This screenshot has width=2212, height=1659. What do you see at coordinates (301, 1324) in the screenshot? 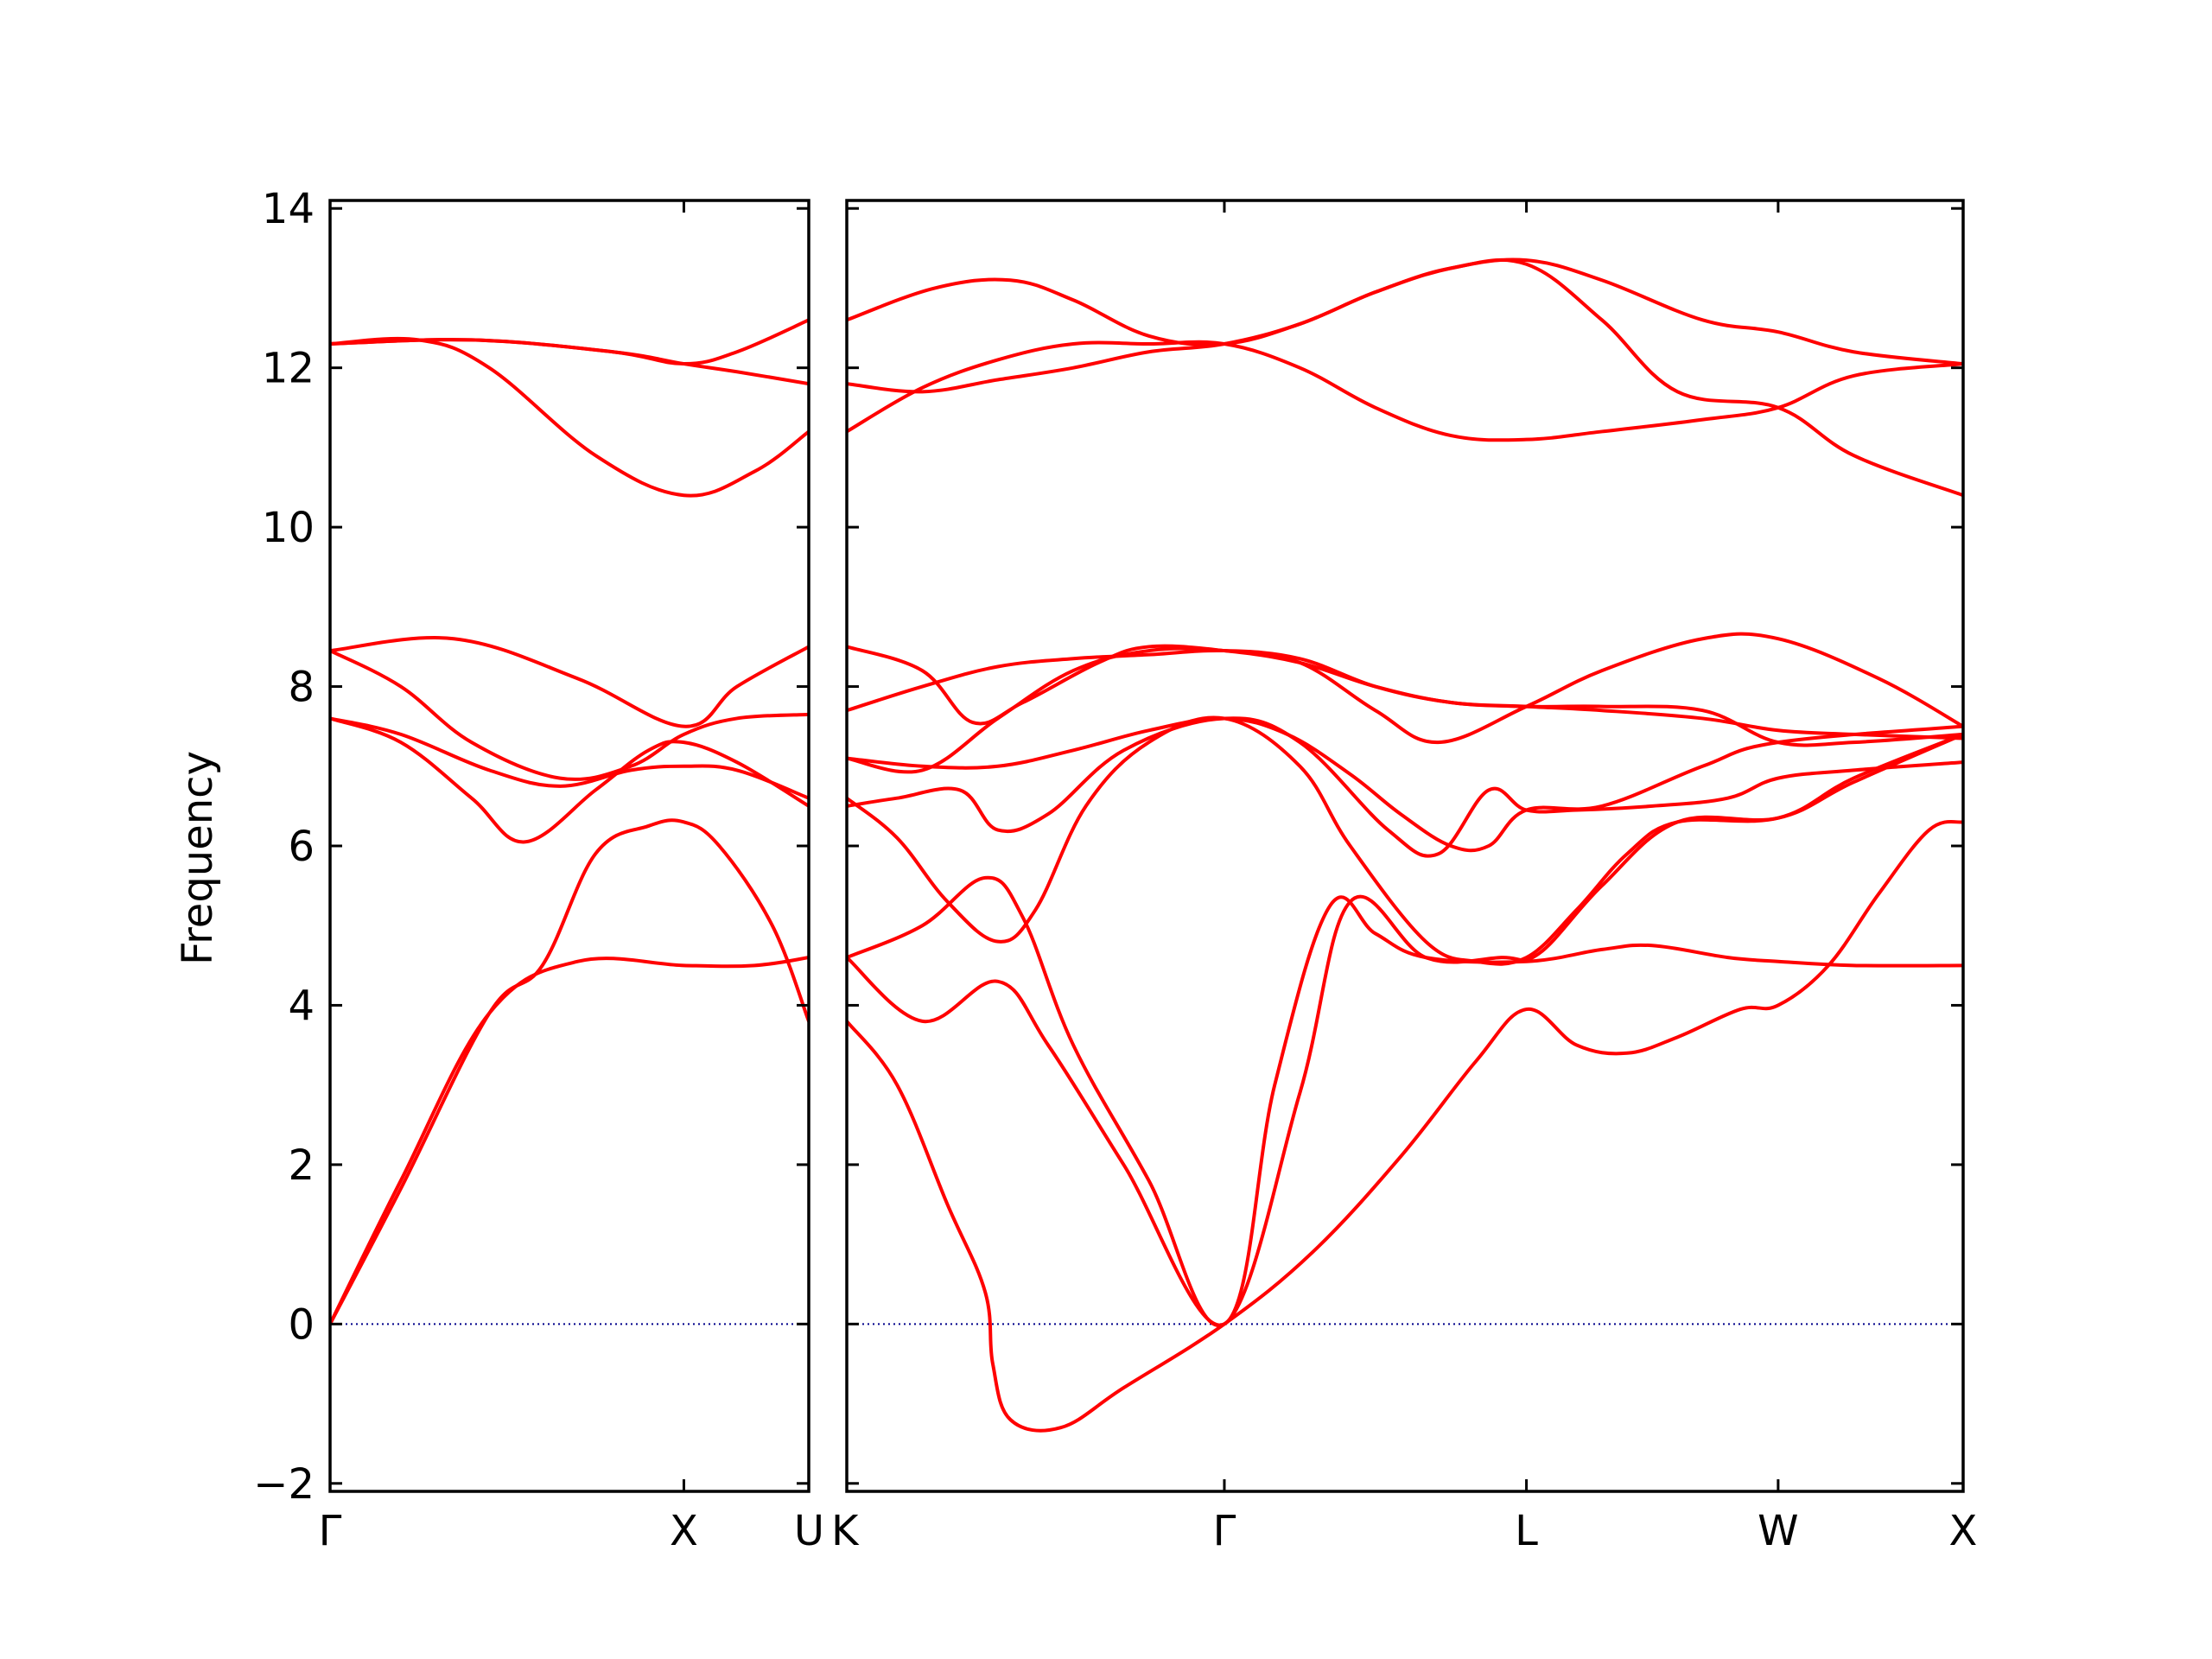
I see `y-tick-label: 0` at bounding box center [301, 1324].